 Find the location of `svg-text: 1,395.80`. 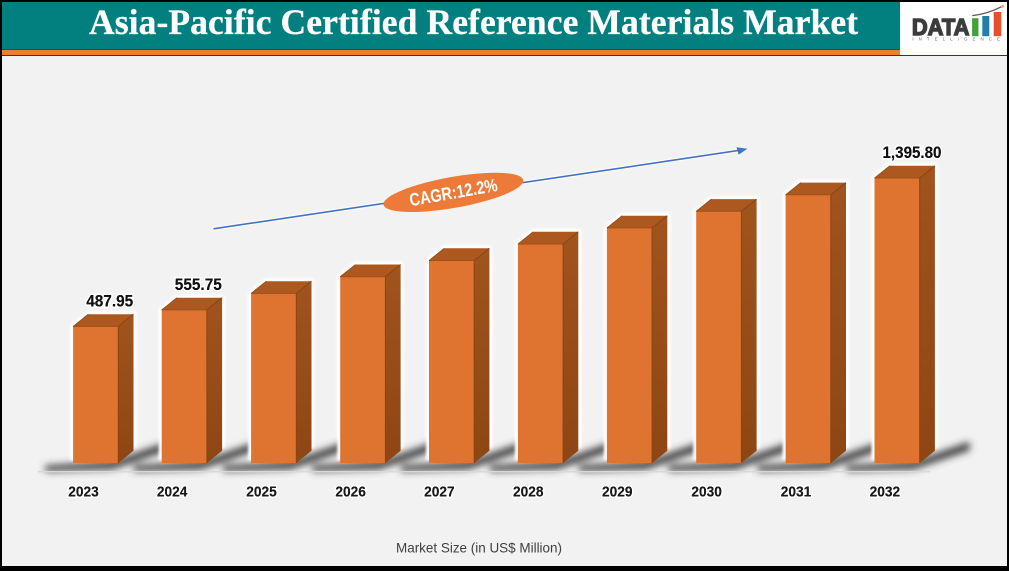

svg-text: 1,395.80 is located at coordinates (912, 152).